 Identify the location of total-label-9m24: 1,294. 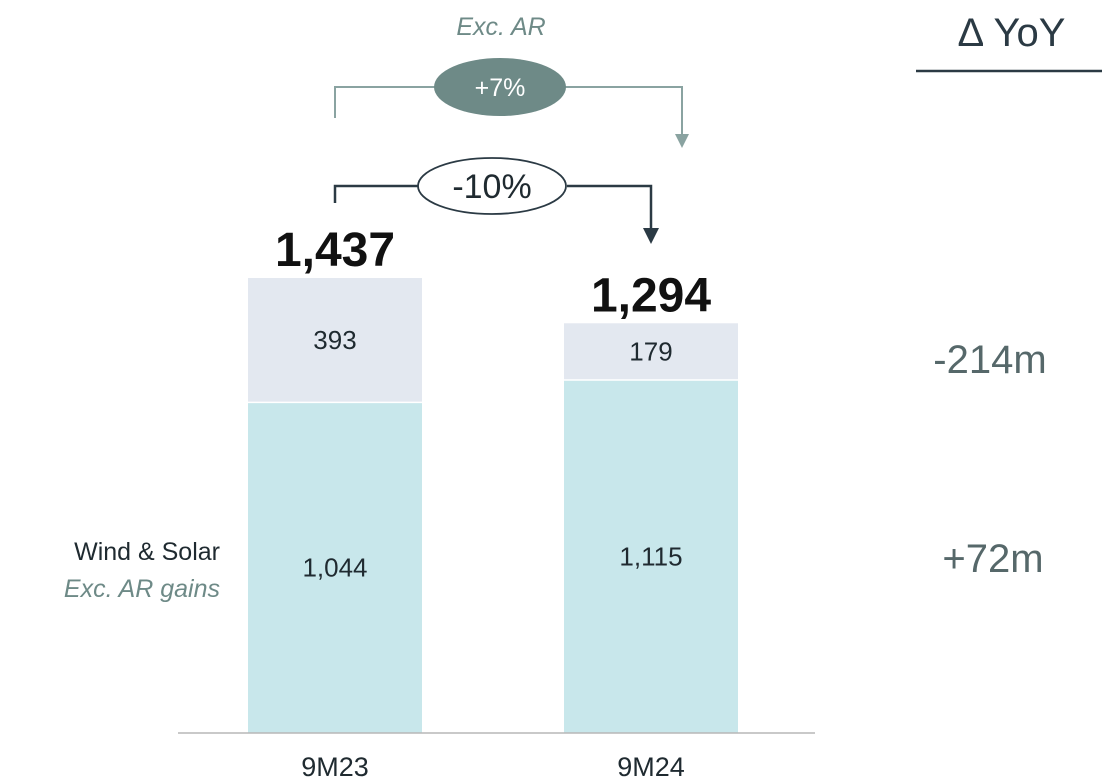
(651, 295).